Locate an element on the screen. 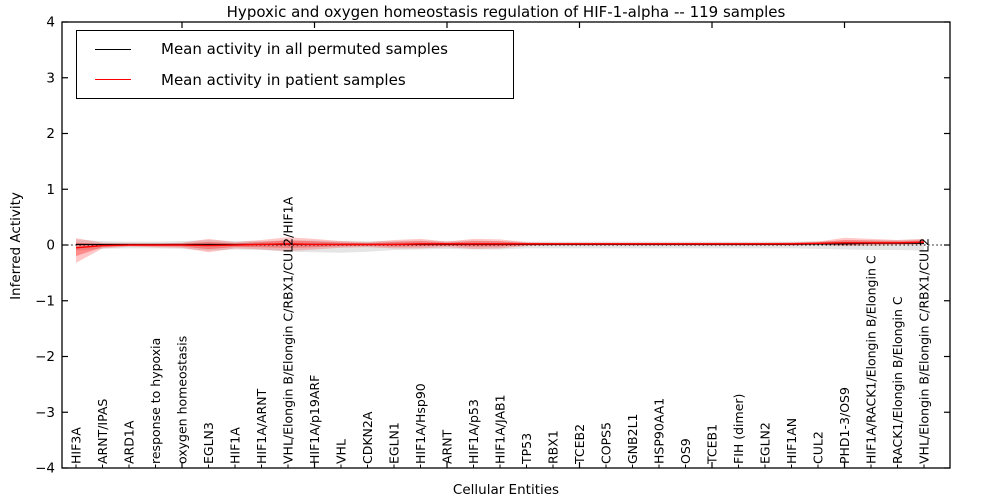 This screenshot has width=1000, height=500. x-entity-label: VHL/Elongin B/Elongin C/RBX1/CUL2 is located at coordinates (924, 351).